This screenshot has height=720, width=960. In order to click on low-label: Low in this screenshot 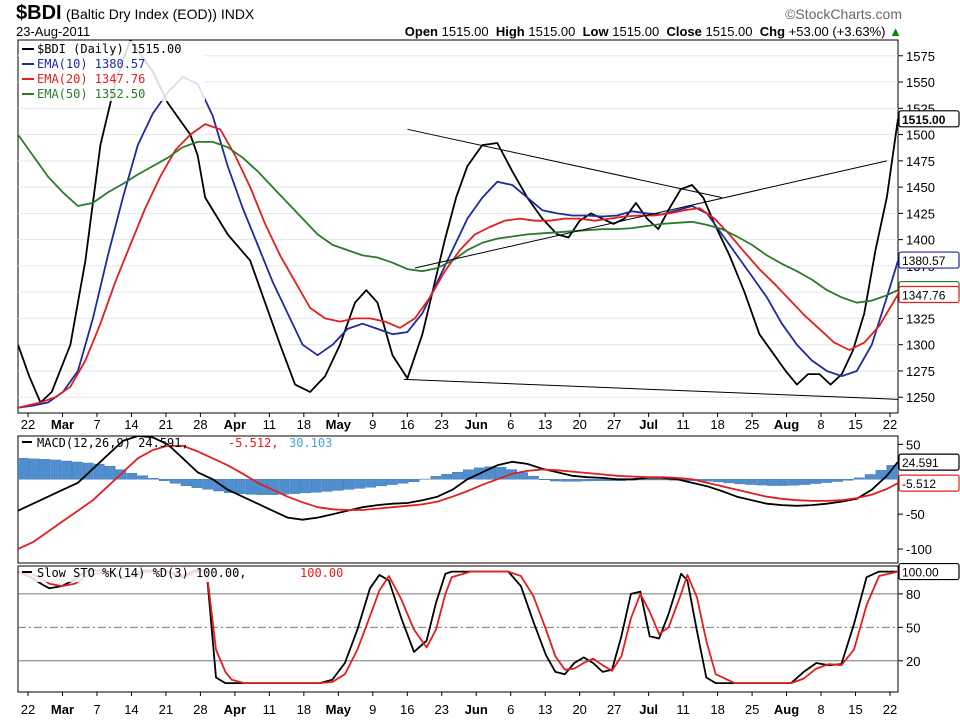, I will do `click(595, 31)`.